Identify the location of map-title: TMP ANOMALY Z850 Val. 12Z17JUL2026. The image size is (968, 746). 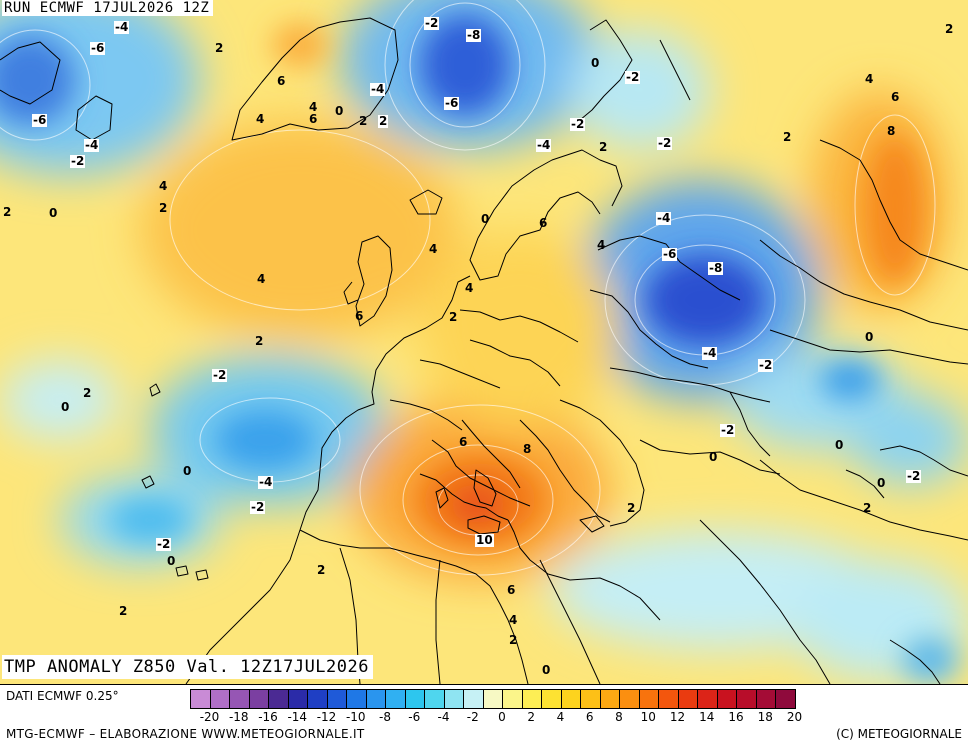
(187, 667).